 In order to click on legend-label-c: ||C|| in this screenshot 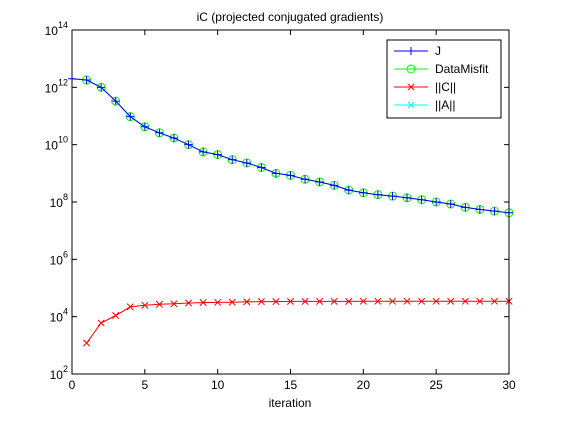, I will do `click(445, 87)`.